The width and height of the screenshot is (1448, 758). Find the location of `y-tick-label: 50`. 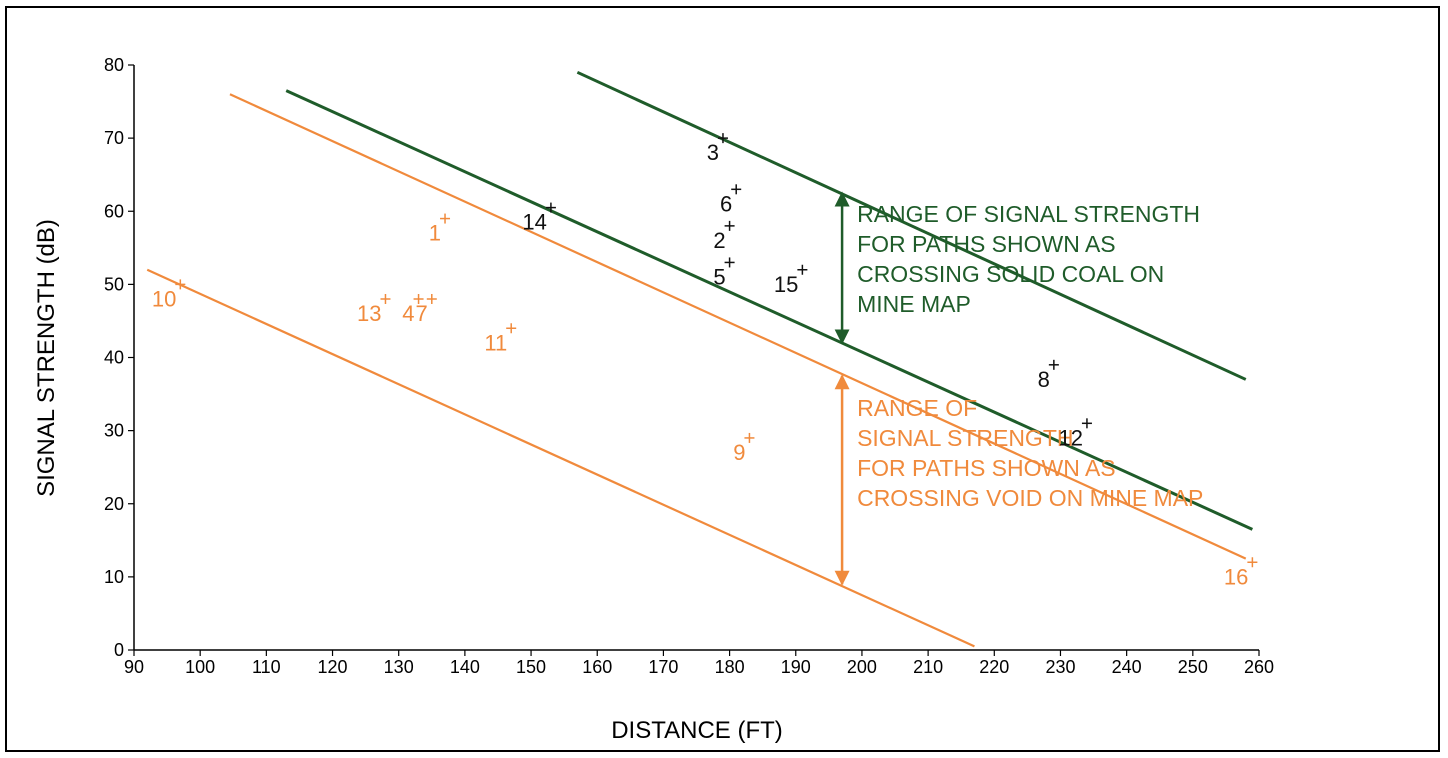

y-tick-label: 50 is located at coordinates (114, 284).